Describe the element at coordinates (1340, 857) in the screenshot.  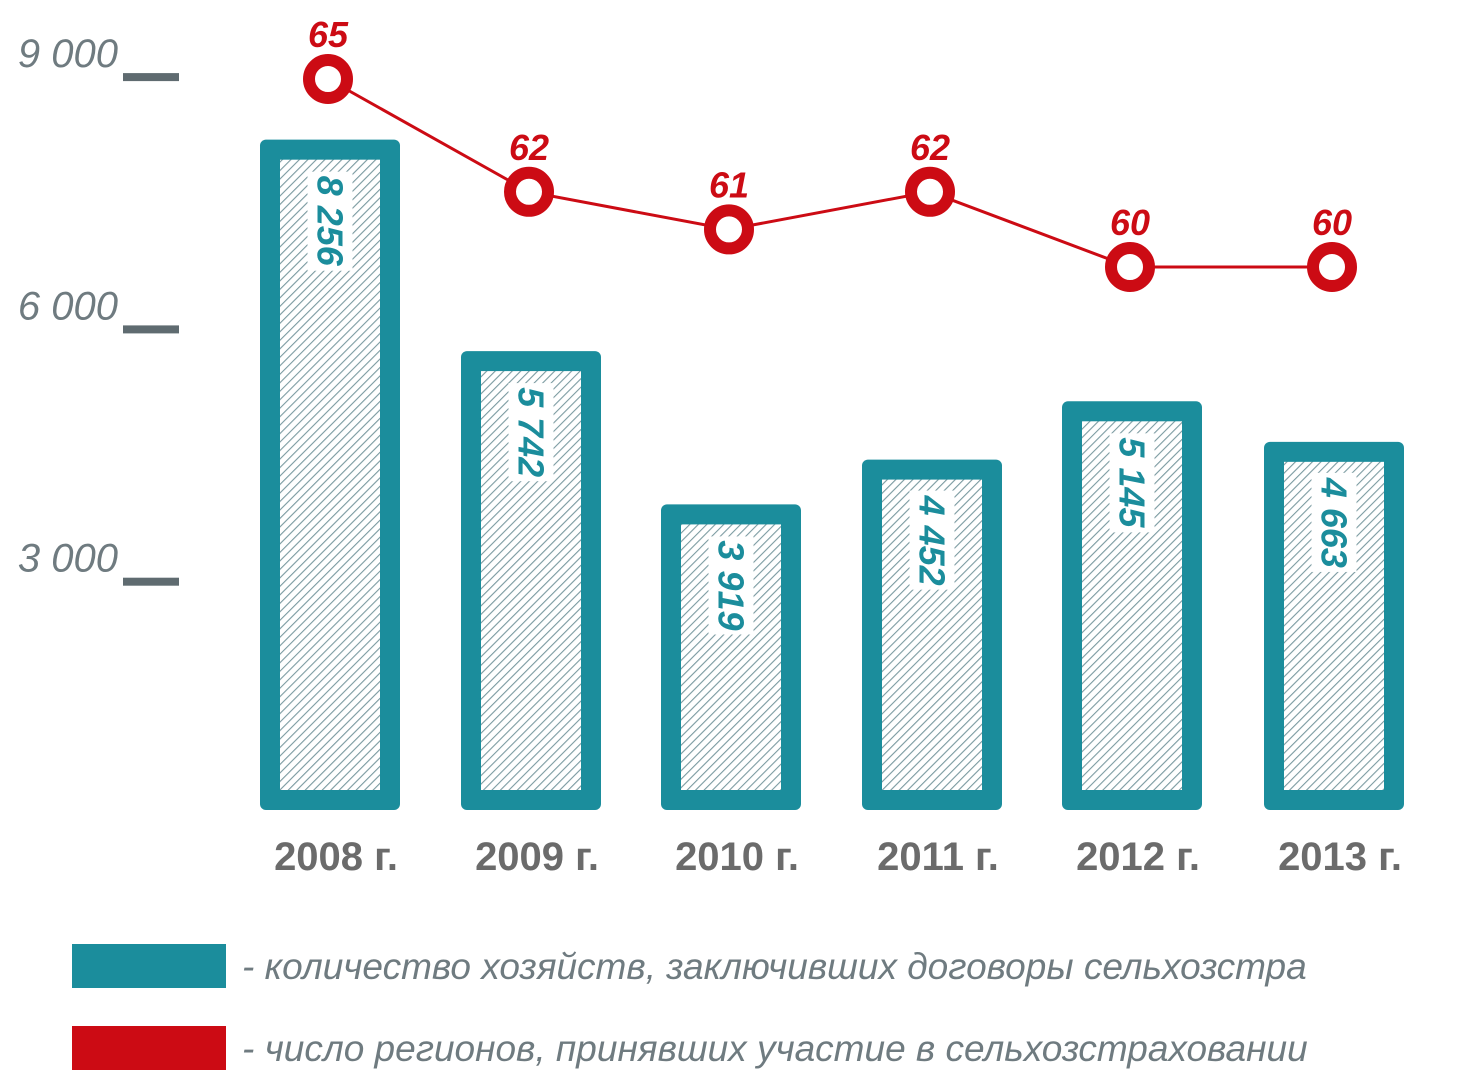
I see `x-tick-label: 2013 г.` at that location.